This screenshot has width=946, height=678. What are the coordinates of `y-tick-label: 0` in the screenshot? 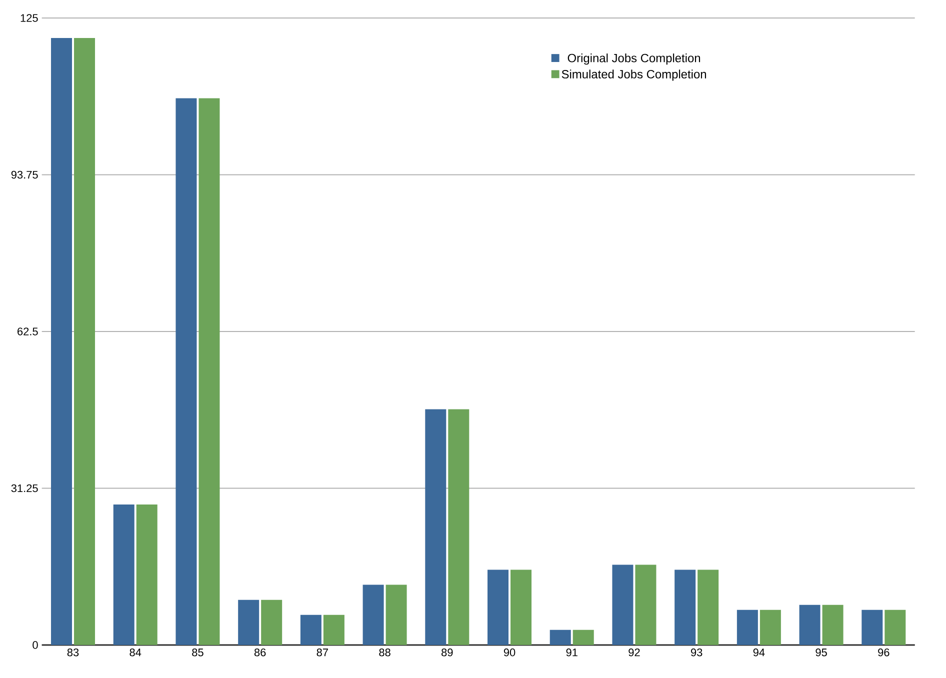 It's located at (35, 645).